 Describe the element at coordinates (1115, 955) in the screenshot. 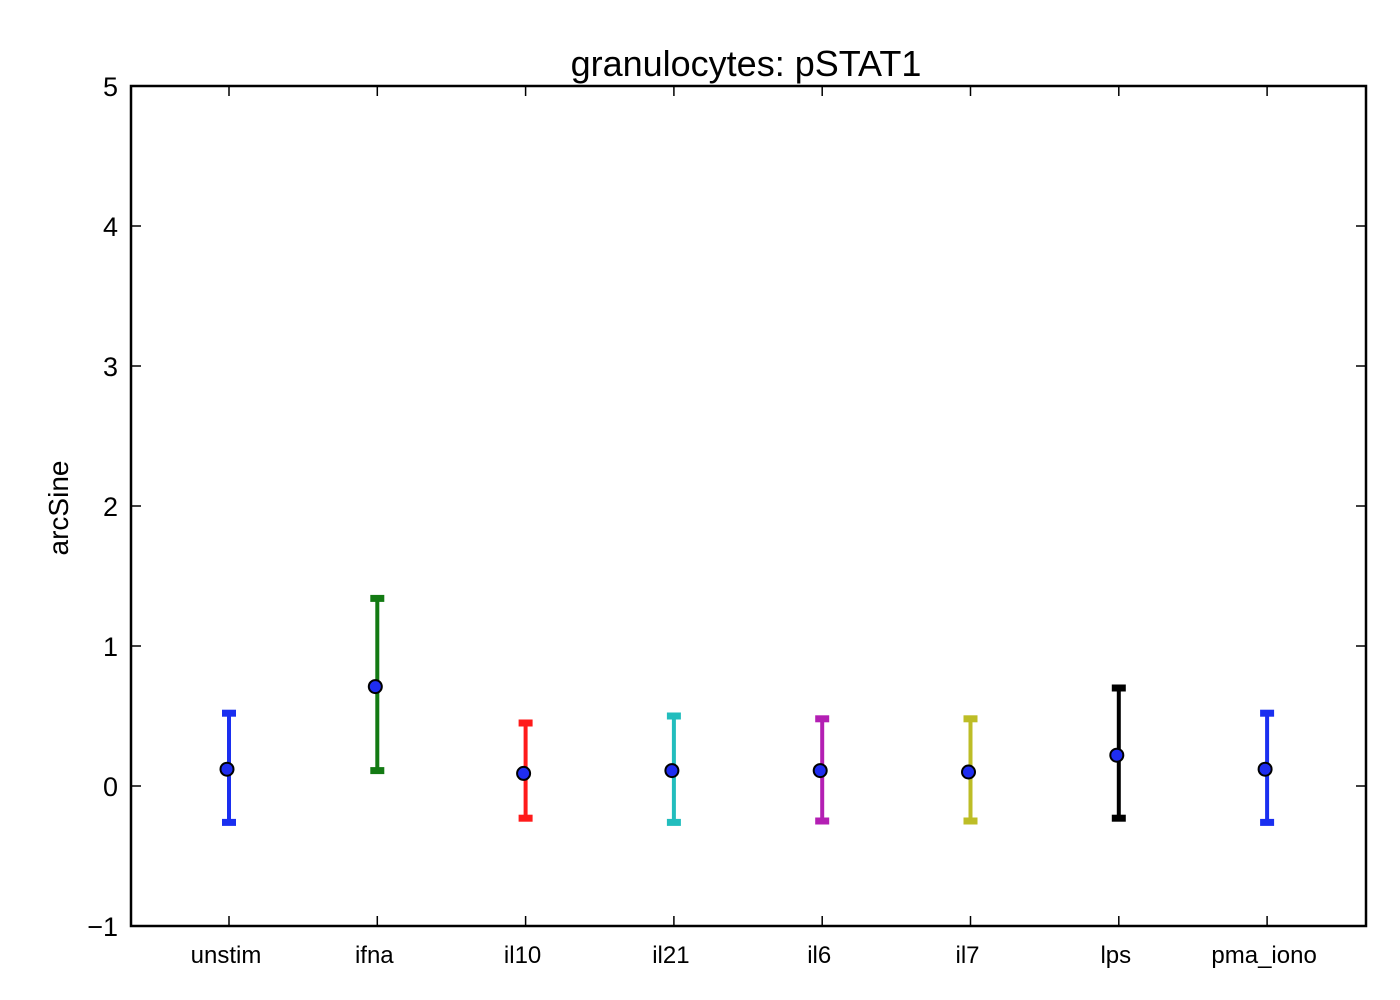

I see `x-tick-label: lps` at that location.